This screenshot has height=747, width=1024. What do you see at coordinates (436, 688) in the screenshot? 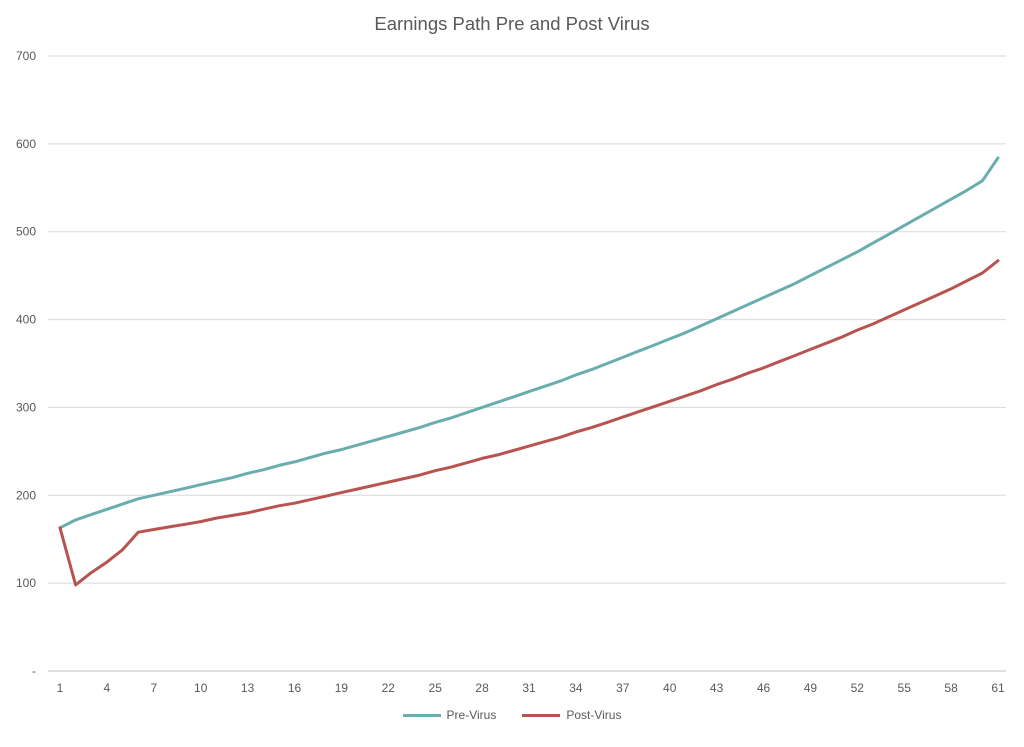
I see `x-tick-label: 25` at bounding box center [436, 688].